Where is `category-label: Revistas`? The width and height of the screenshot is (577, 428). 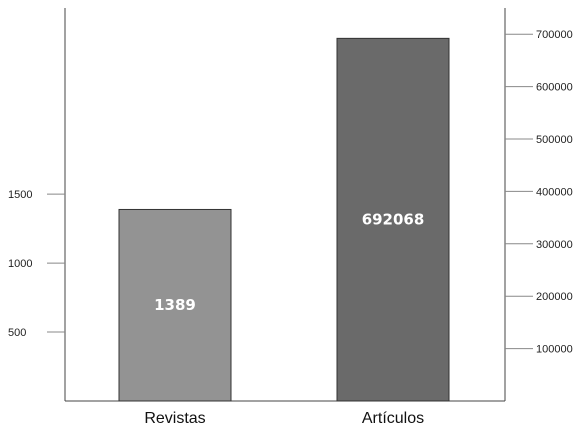 category-label: Revistas is located at coordinates (174, 418).